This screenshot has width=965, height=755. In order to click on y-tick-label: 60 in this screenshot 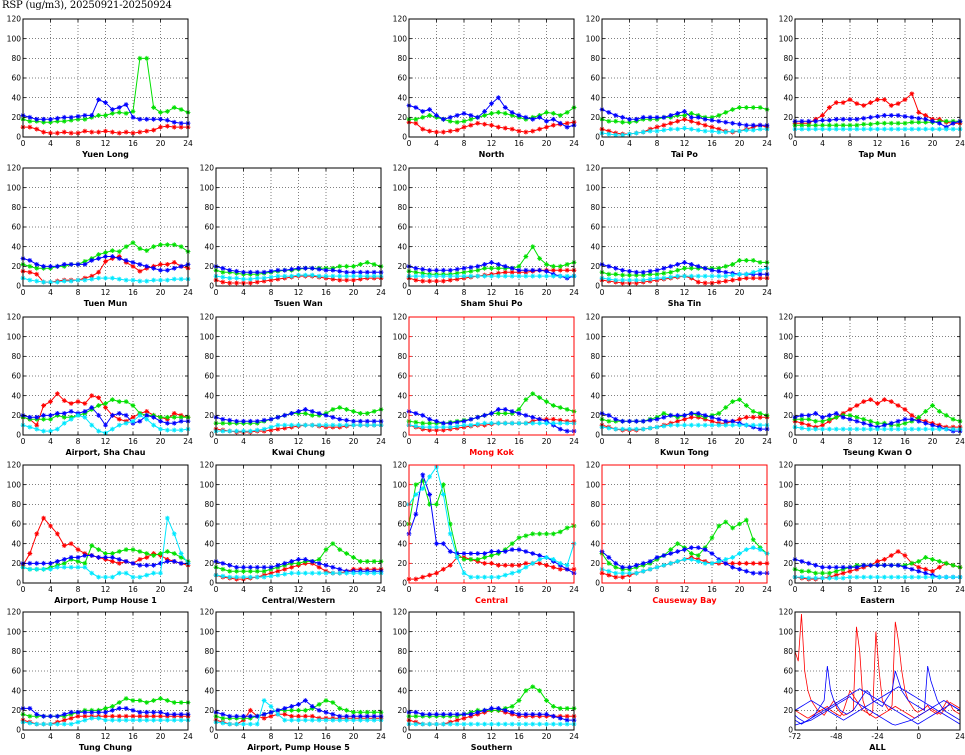, I will do `click(595, 524)`.